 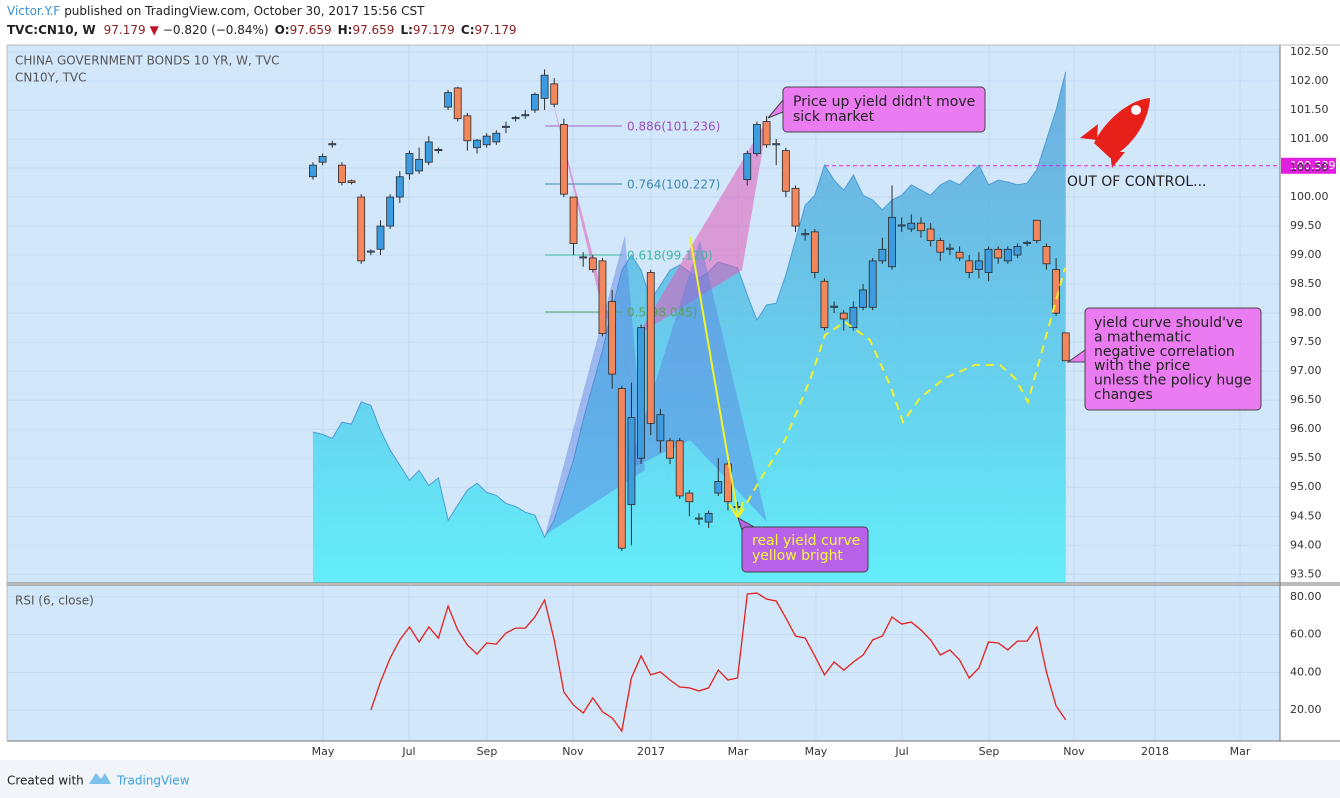 What do you see at coordinates (1306, 457) in the screenshot?
I see `y-tick-label: 95.50` at bounding box center [1306, 457].